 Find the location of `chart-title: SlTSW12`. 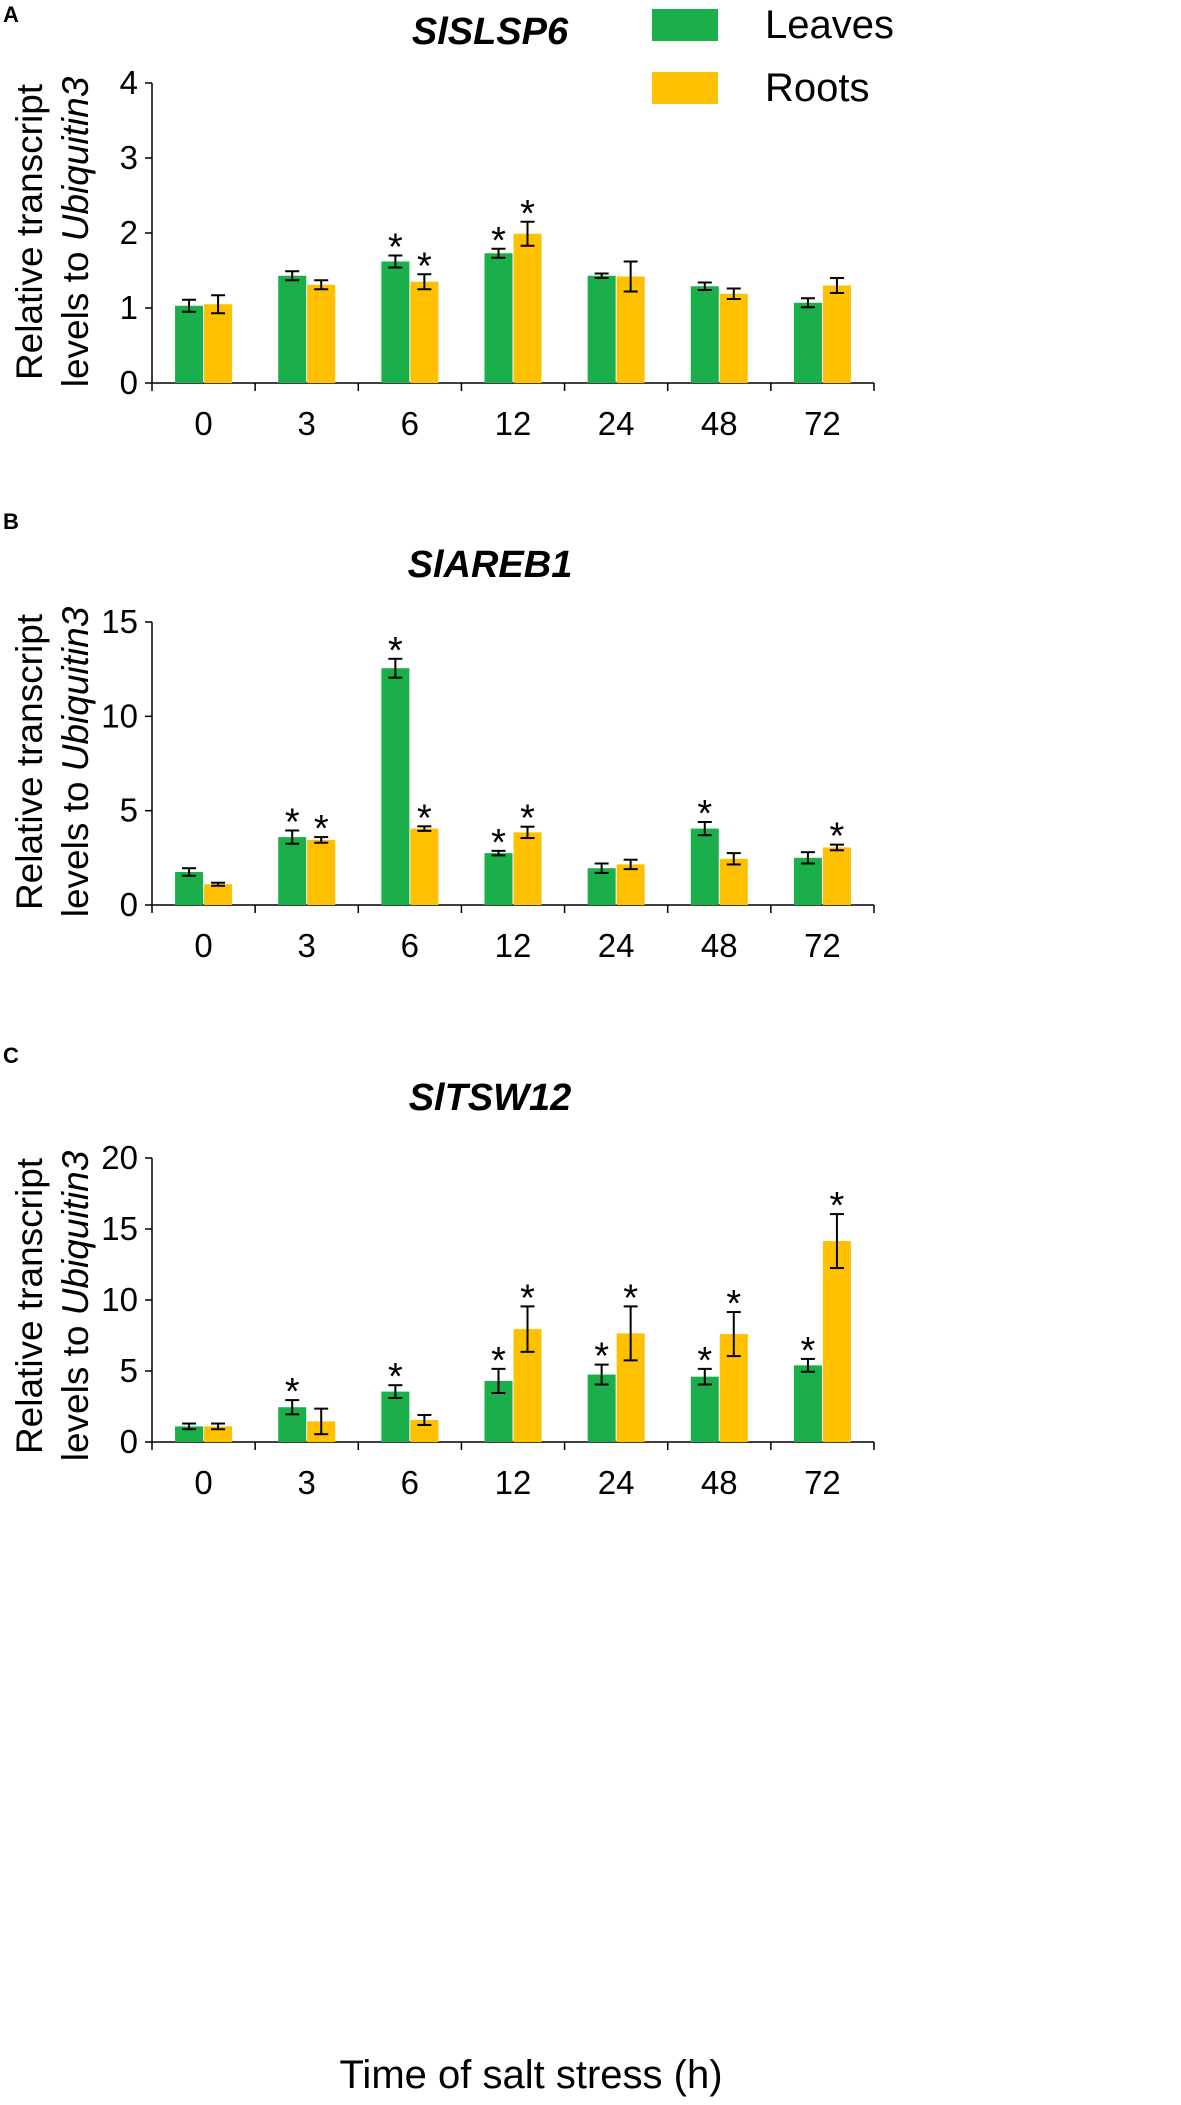

chart-title: SlTSW12 is located at coordinates (490, 1098).